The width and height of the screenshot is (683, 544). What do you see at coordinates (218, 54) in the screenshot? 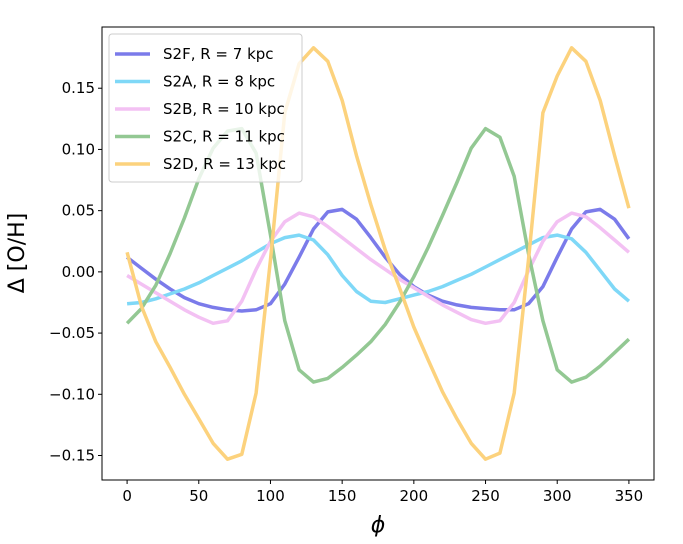
I see `legend-label-s2f: S2F, R = 7 kpc` at bounding box center [218, 54].